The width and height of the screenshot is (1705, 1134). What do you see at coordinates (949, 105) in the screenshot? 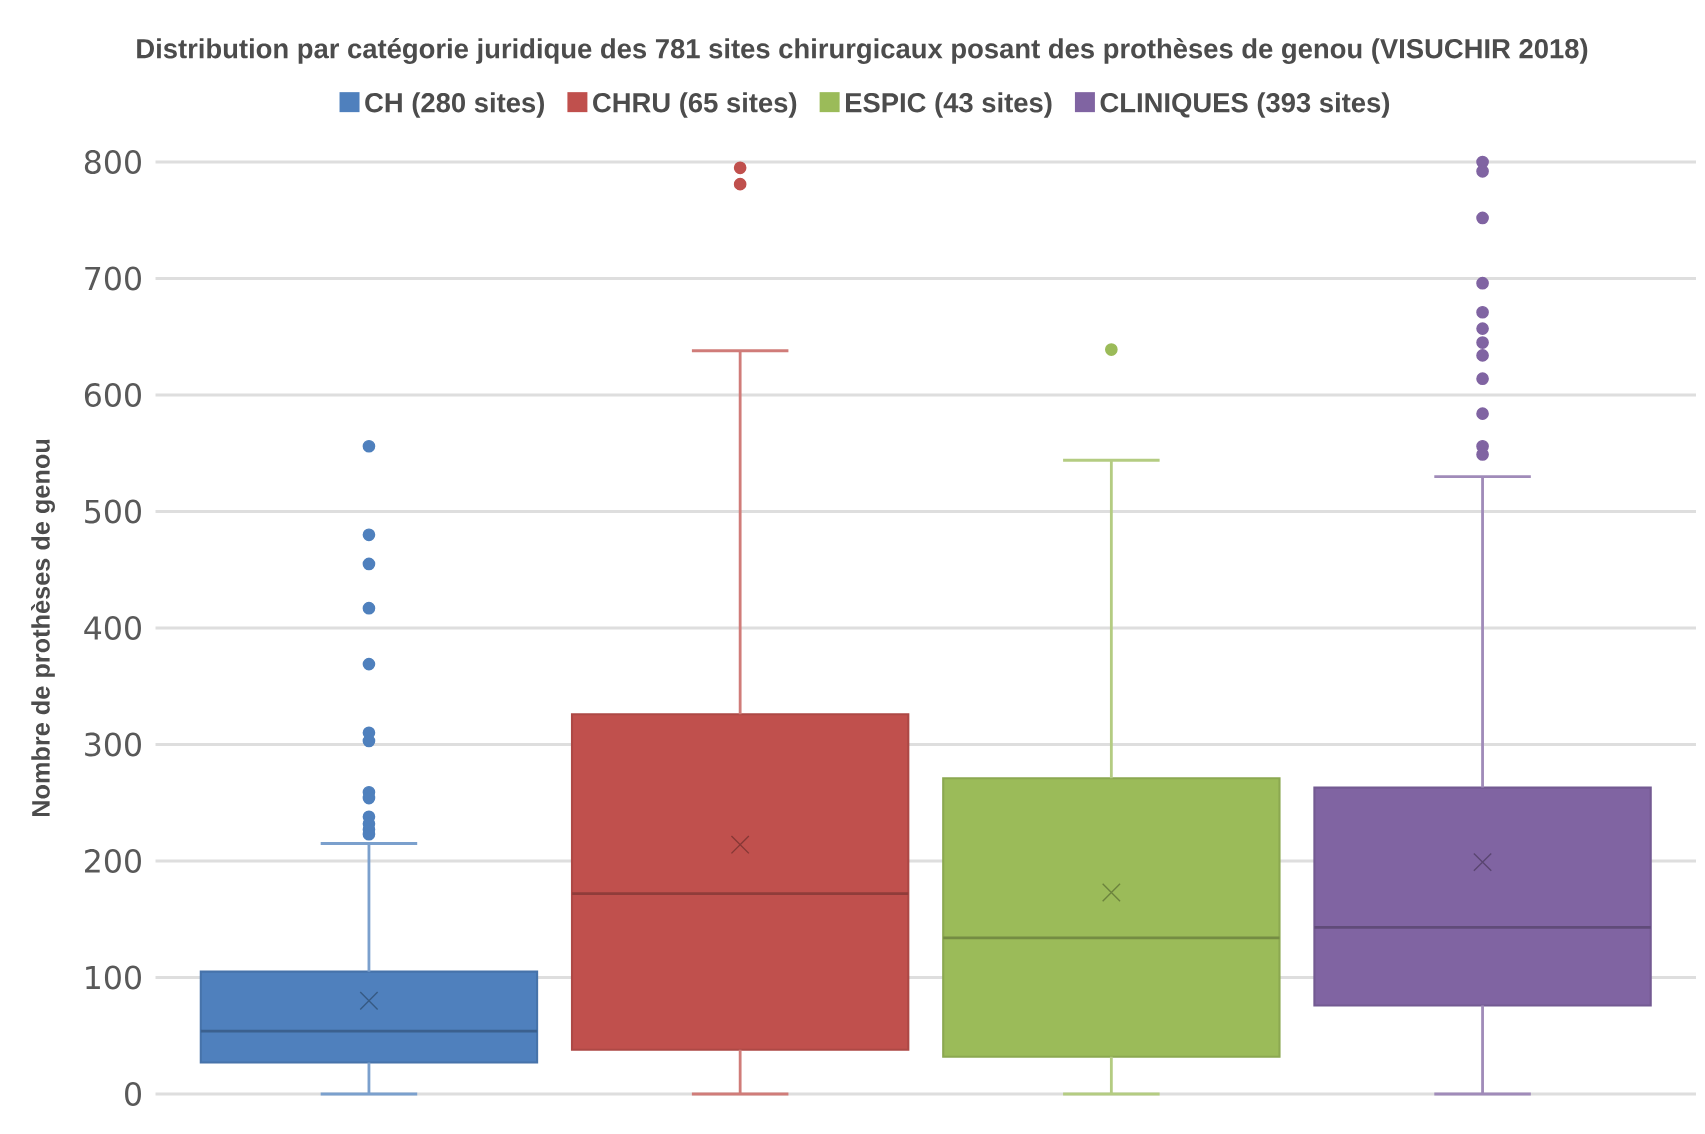
I see `legend-label: ESPIC (43 sites)` at bounding box center [949, 105].